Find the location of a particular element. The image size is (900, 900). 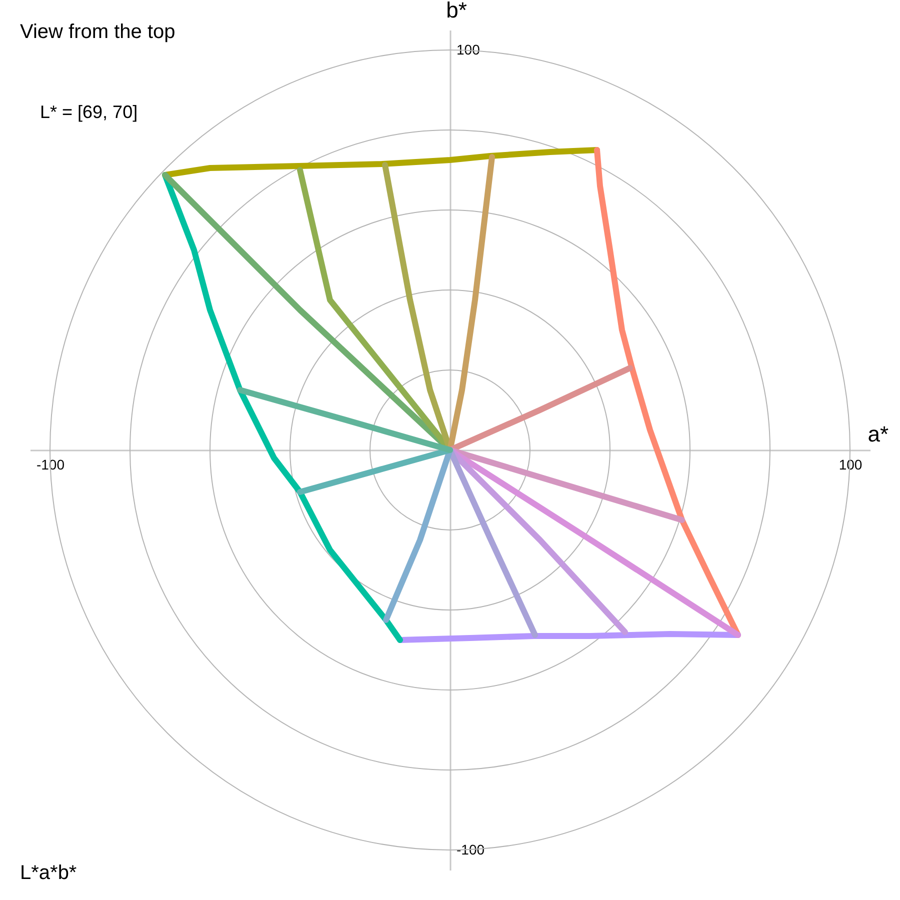

text: L* = [69, 70] is located at coordinates (89, 112).